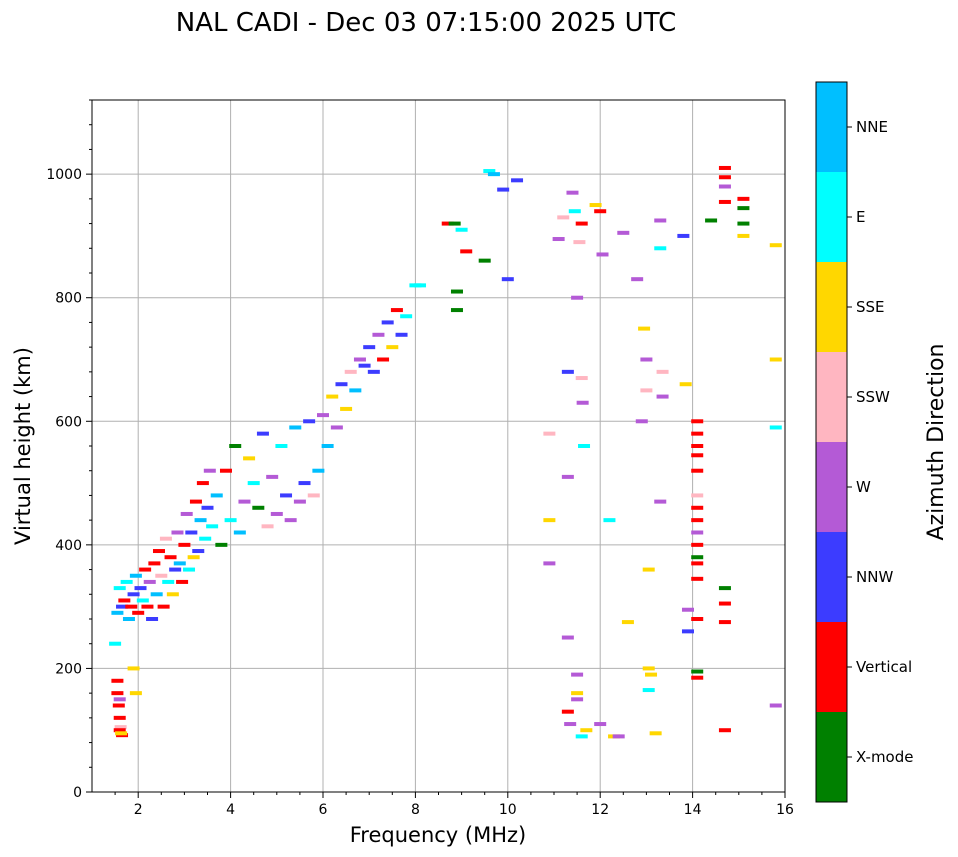 This screenshot has height=857, width=958. I want to click on colorbar-label: W, so click(863, 487).